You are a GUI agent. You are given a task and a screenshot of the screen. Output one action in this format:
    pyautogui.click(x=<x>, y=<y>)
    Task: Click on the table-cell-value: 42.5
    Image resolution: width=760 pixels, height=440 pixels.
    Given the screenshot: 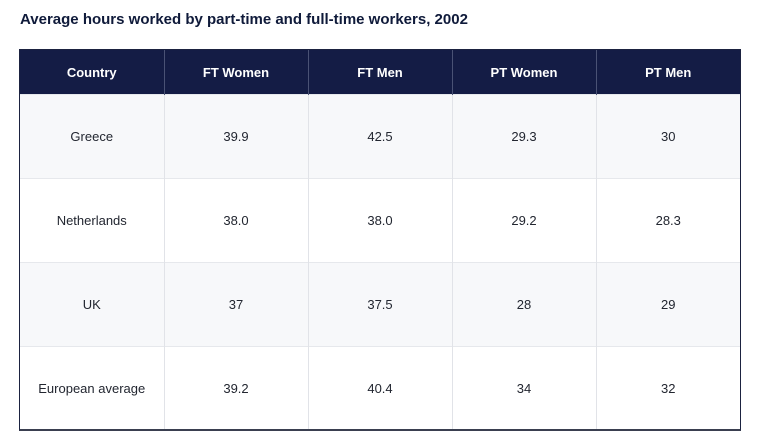 What is the action you would take?
    pyautogui.click(x=380, y=136)
    